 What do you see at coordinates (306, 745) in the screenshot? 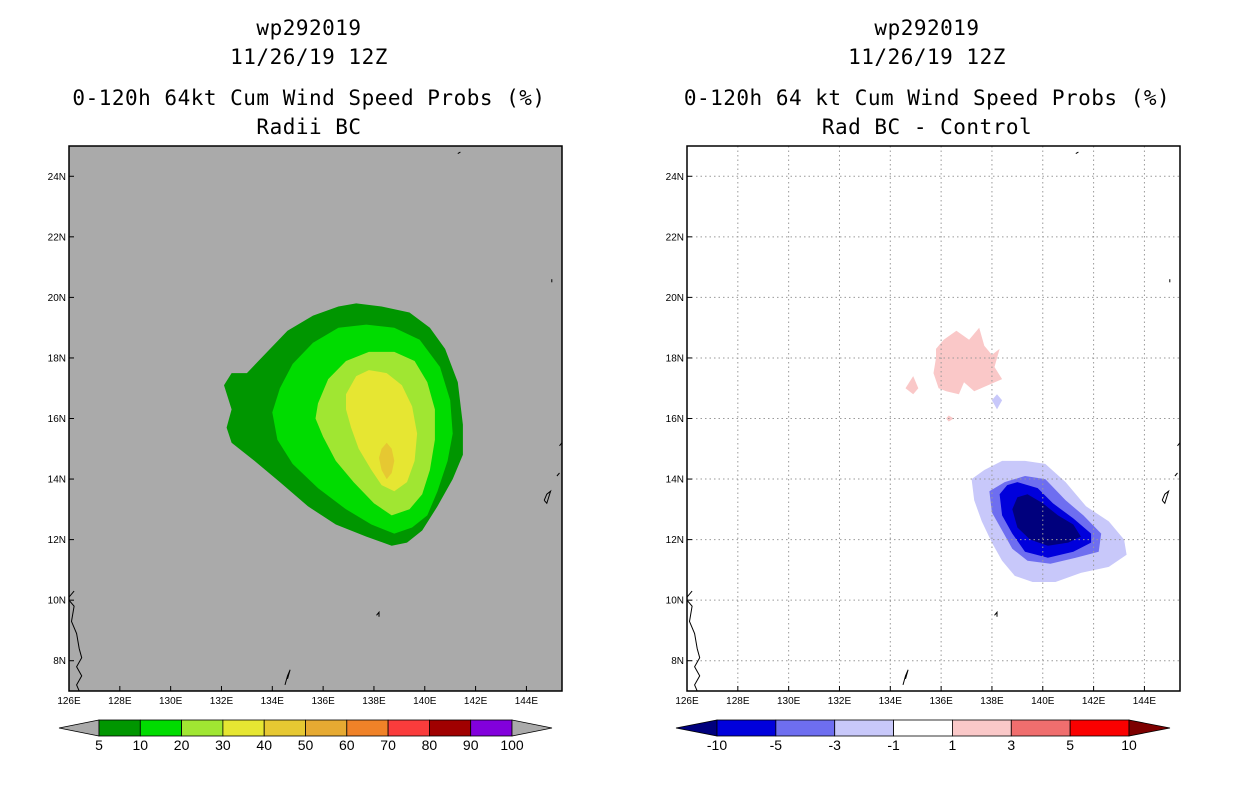
I see `colorbar-label: 50` at bounding box center [306, 745].